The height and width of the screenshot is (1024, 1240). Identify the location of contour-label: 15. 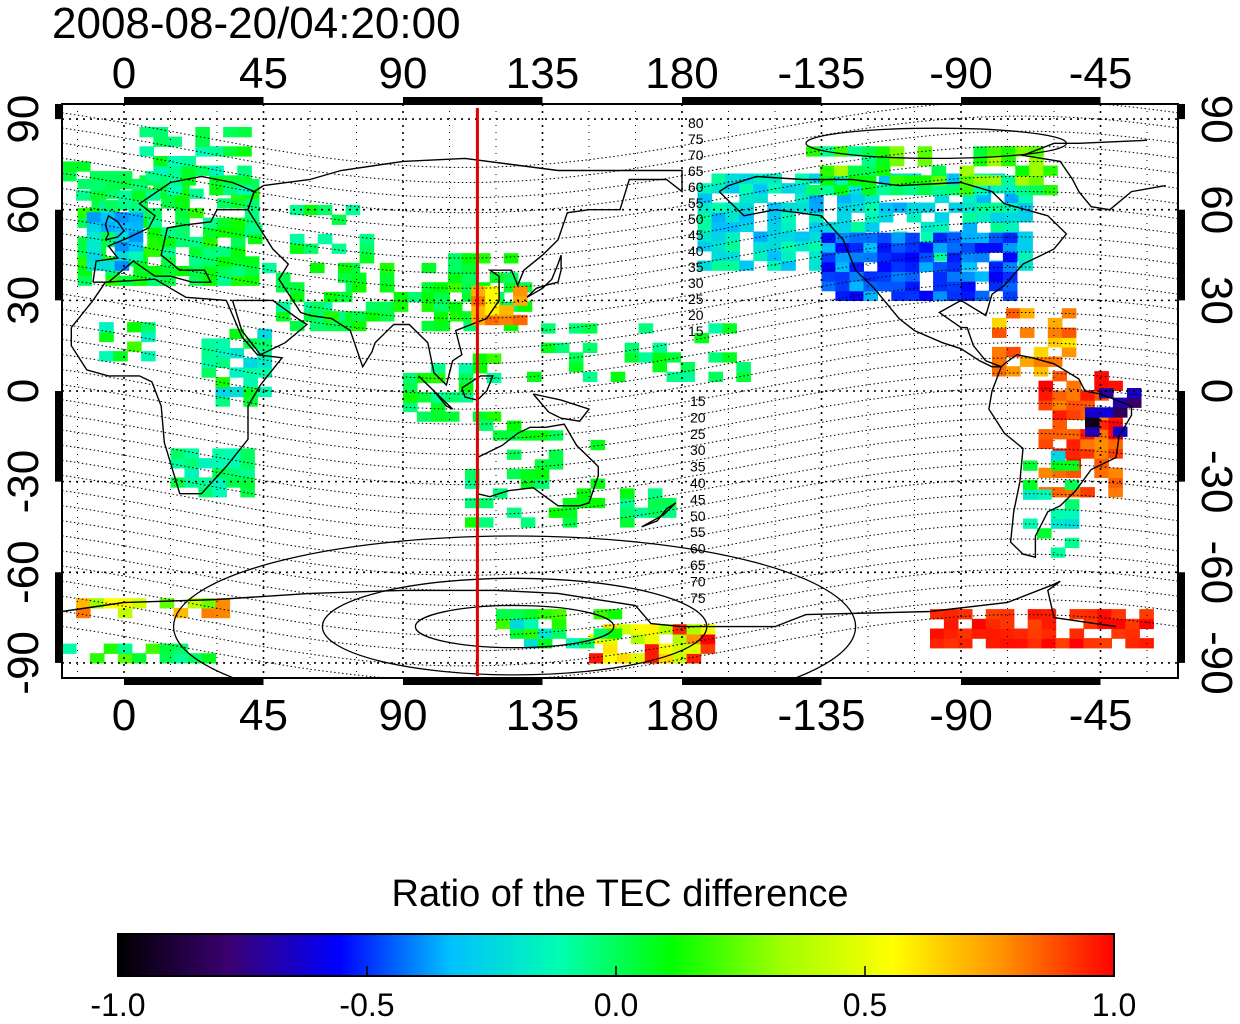
(696, 331).